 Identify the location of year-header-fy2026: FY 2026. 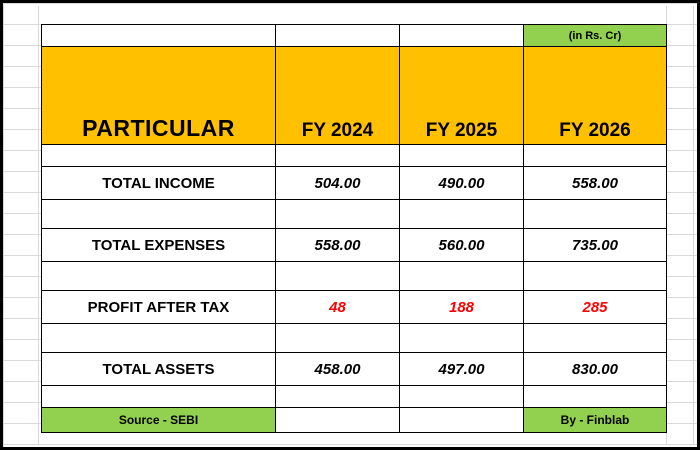
(595, 95).